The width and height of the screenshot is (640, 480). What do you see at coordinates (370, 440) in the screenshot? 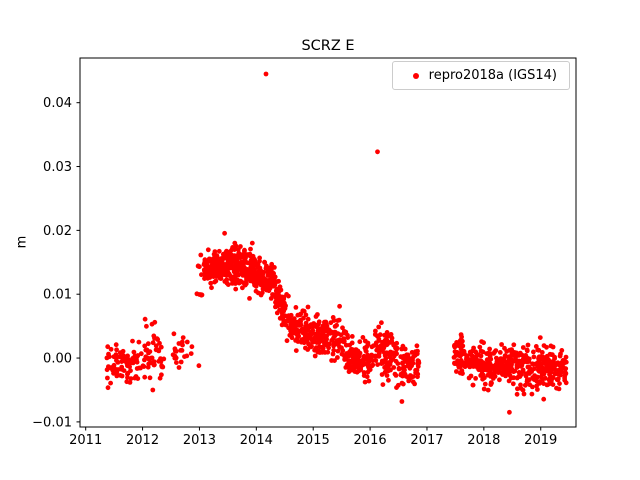
I see `svg-text: 2016` at bounding box center [370, 440].